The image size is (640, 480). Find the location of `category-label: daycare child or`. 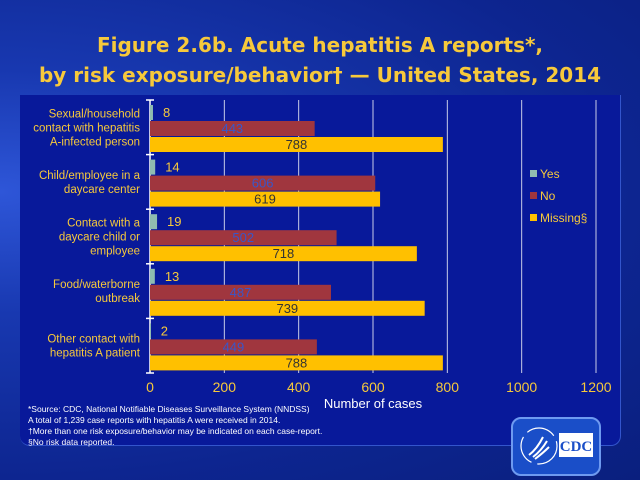

category-label: daycare child or is located at coordinates (99, 238).